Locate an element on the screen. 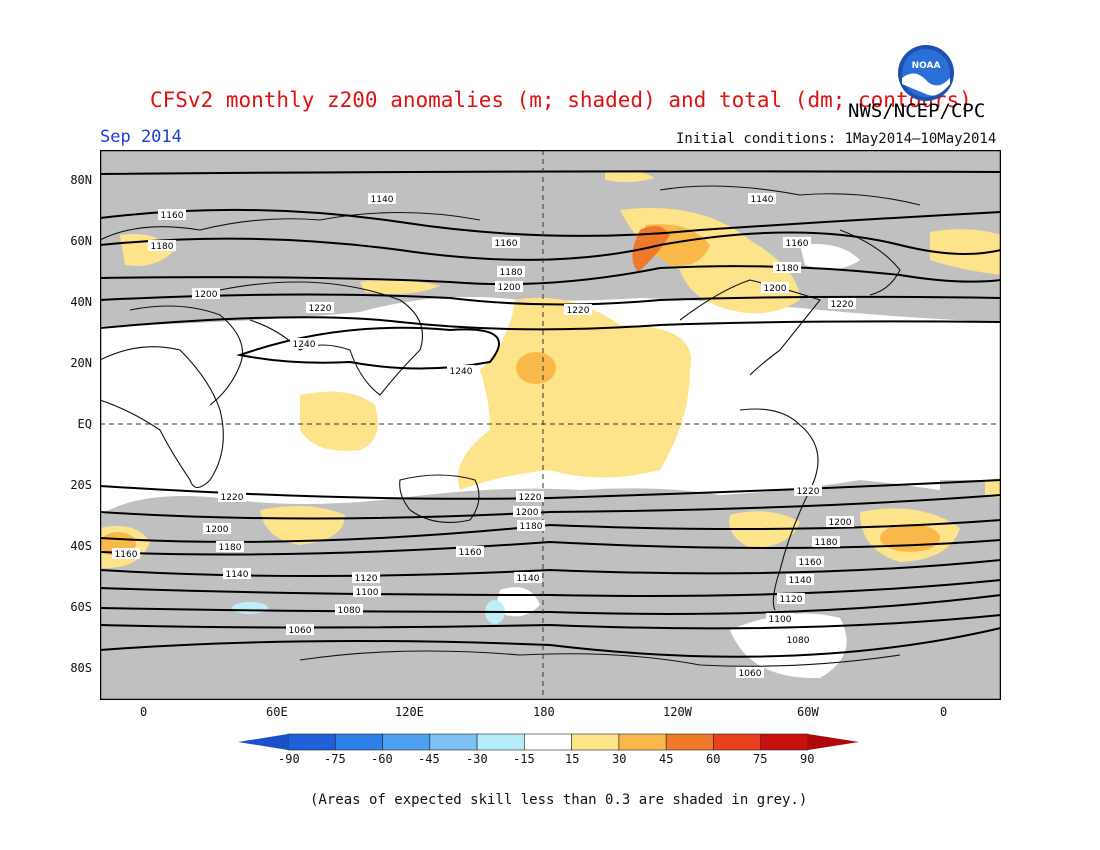 The image size is (1100, 850). lat-label: 20S is located at coordinates (81, 485).